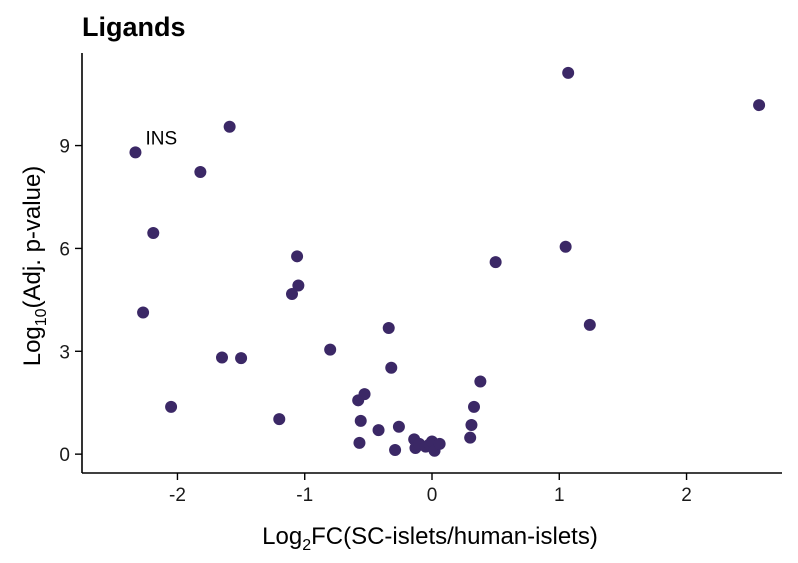  What do you see at coordinates (304, 495) in the screenshot?
I see `x-tick-label: -1` at bounding box center [304, 495].